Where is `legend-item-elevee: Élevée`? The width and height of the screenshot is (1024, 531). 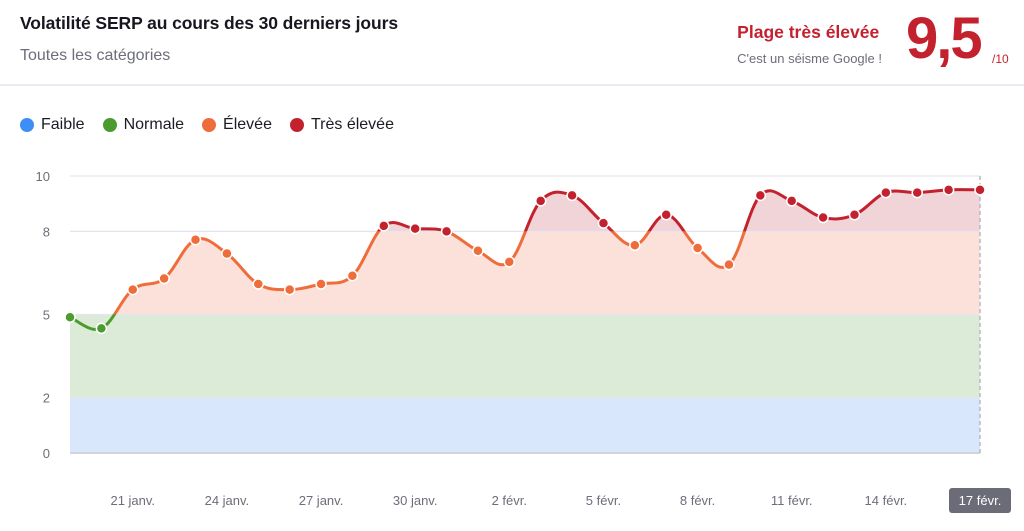 legend-item-elevee: Élevée is located at coordinates (237, 125).